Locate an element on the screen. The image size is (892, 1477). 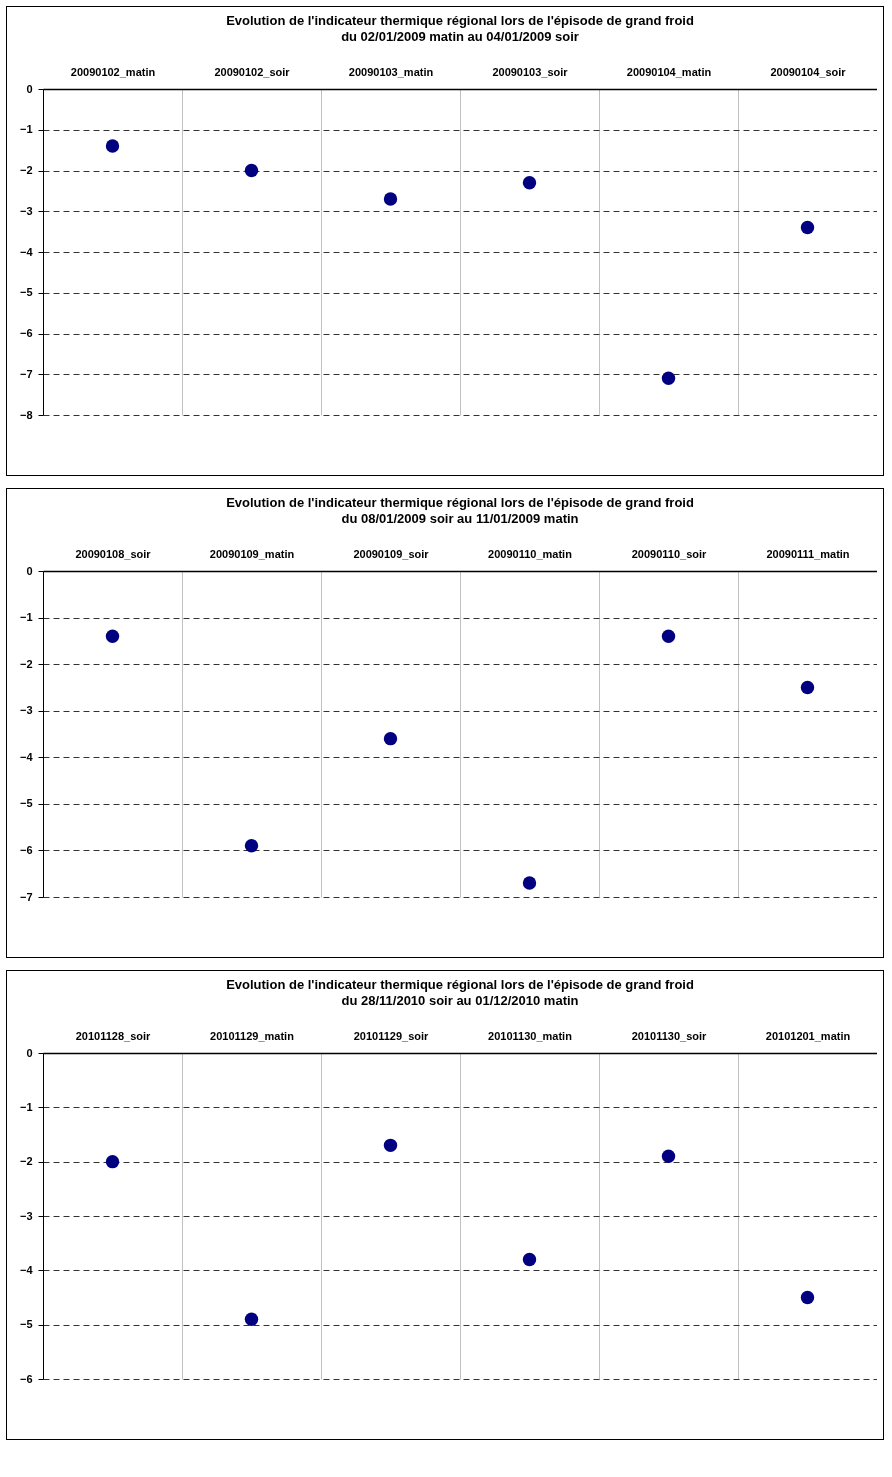
x-tick-label: 20090109_soir is located at coordinates (391, 553).